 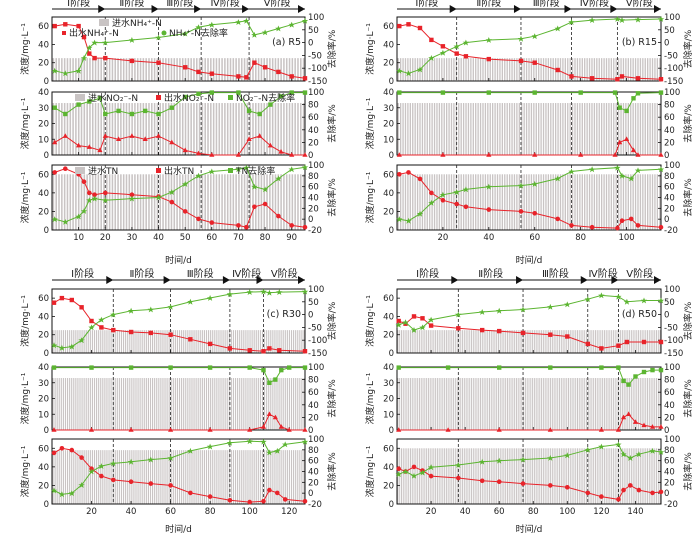 What do you see at coordinates (669, 418) in the screenshot?
I see `y-right-tick-label: 20` at bounding box center [669, 418].